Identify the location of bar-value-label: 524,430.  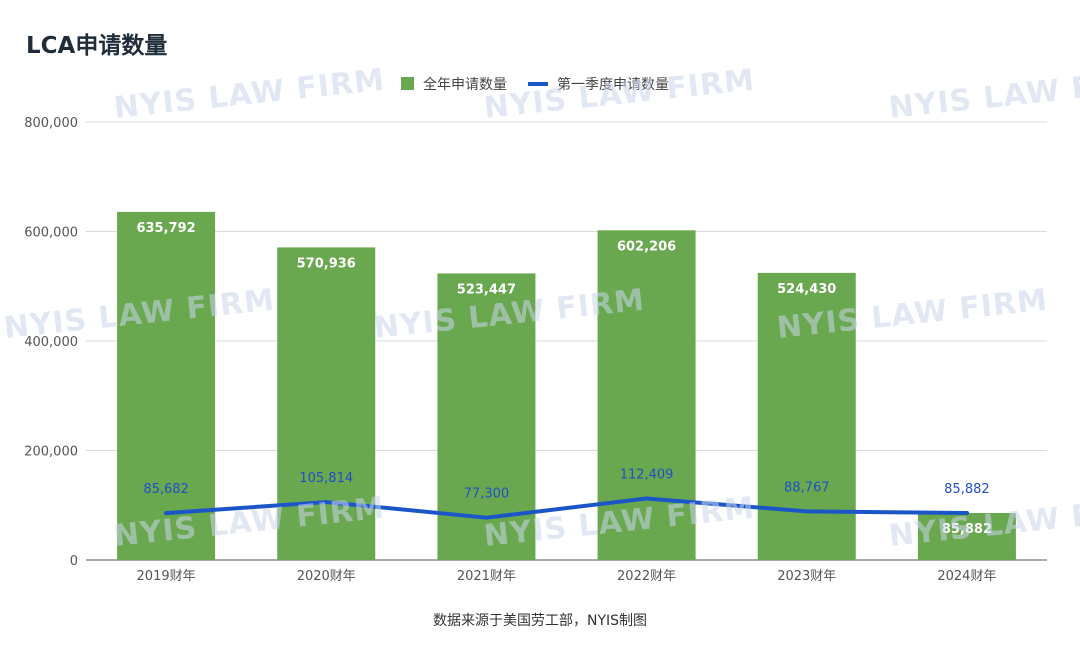
(806, 289).